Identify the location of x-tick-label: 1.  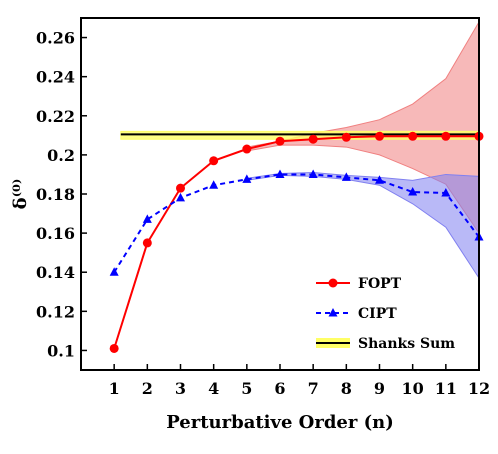
(114, 388).